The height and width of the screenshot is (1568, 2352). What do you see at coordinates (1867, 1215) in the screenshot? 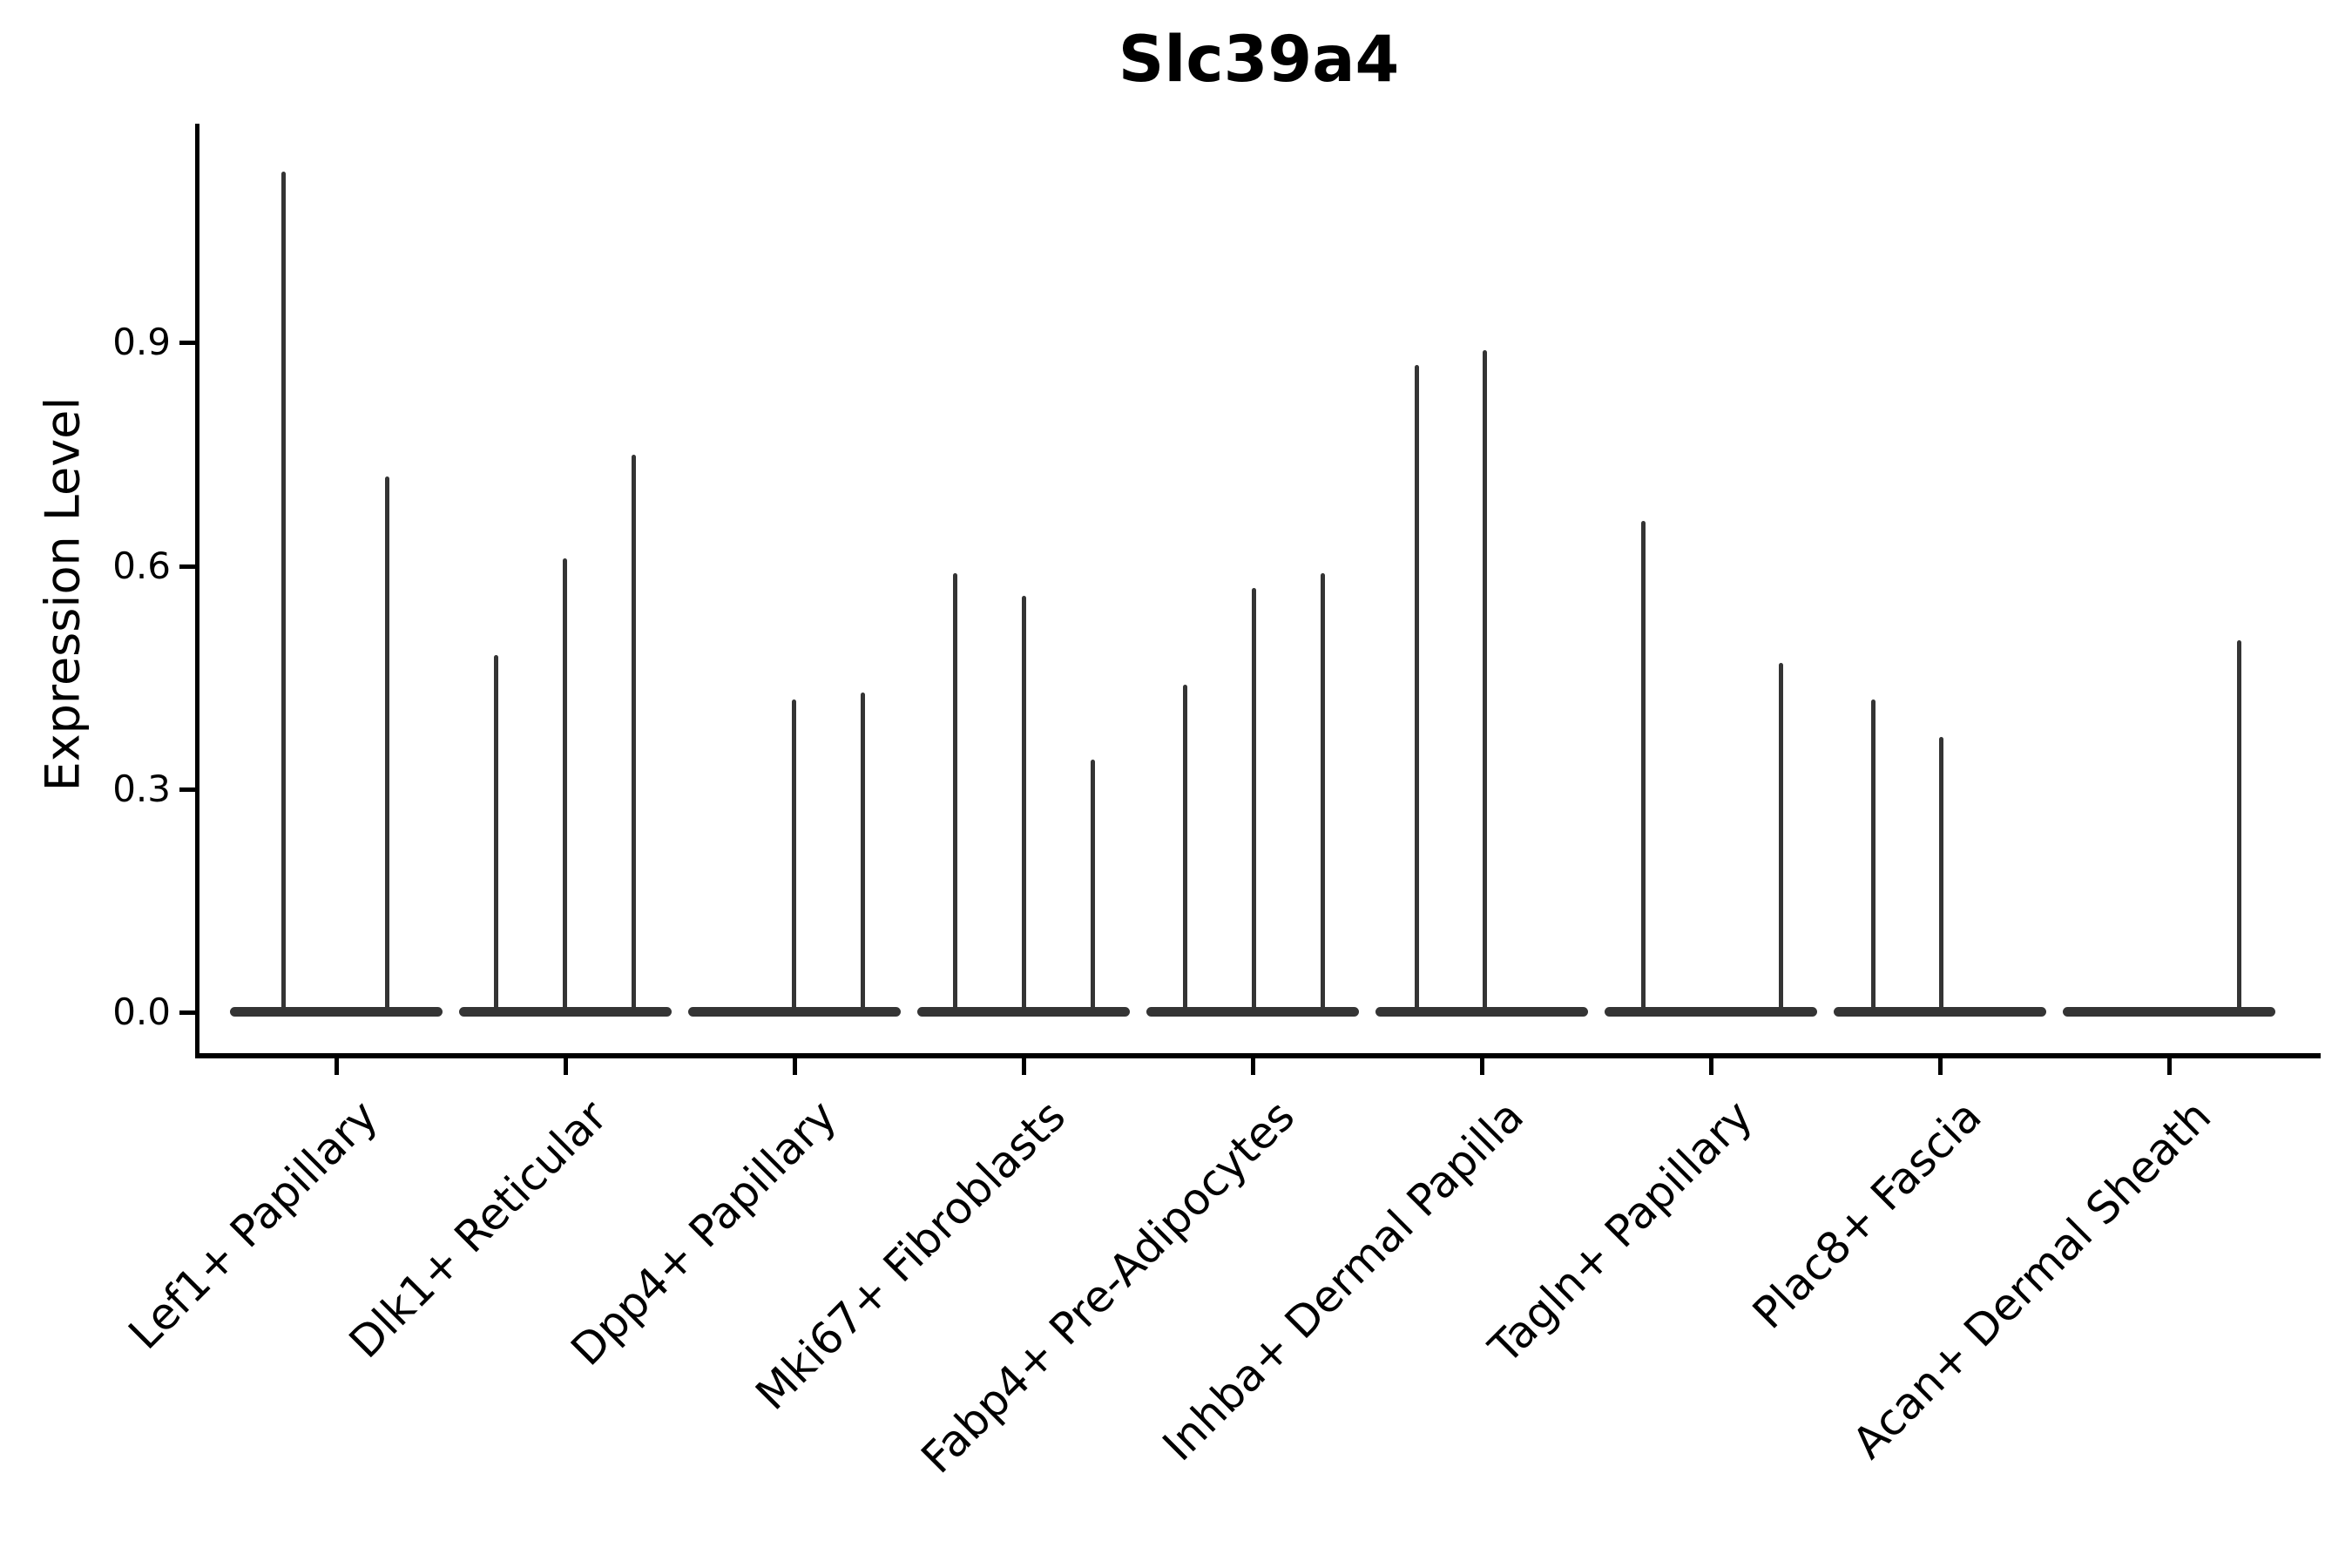
I see `x-tick-label: Plac8+ Fascia` at bounding box center [1867, 1215].